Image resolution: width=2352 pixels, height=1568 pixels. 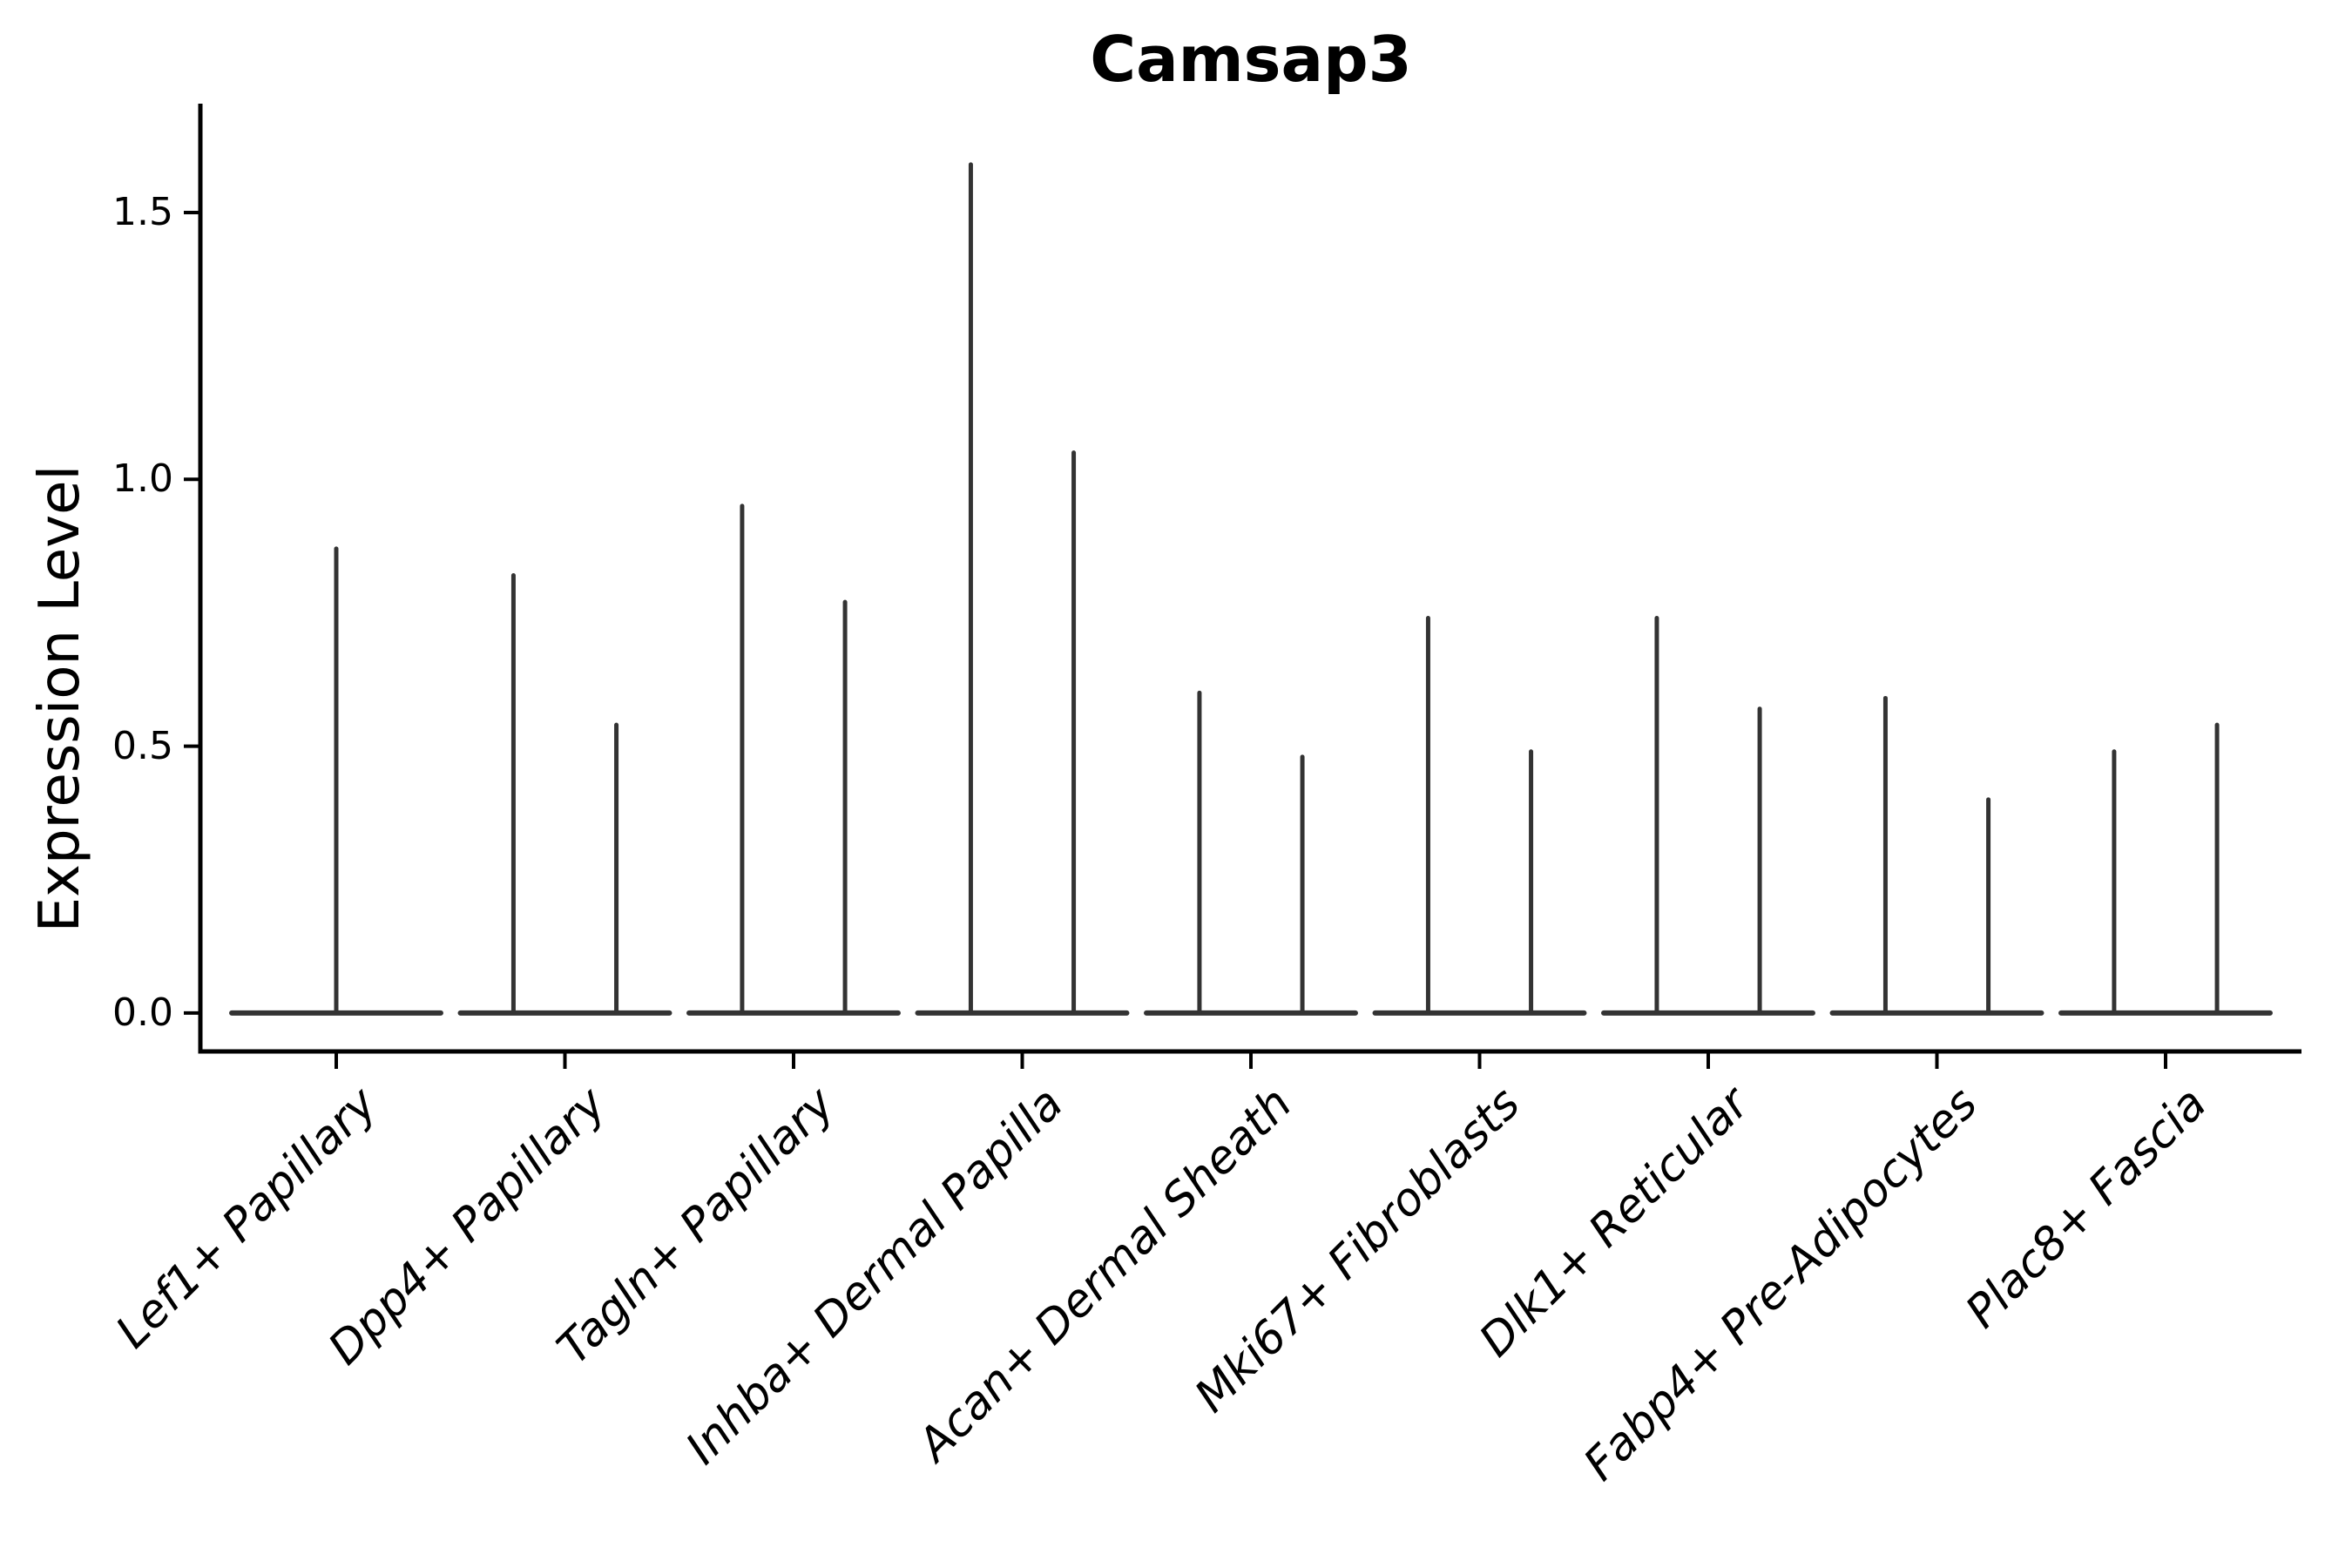 I want to click on y-tick-label: 1.0, so click(x=142, y=479).